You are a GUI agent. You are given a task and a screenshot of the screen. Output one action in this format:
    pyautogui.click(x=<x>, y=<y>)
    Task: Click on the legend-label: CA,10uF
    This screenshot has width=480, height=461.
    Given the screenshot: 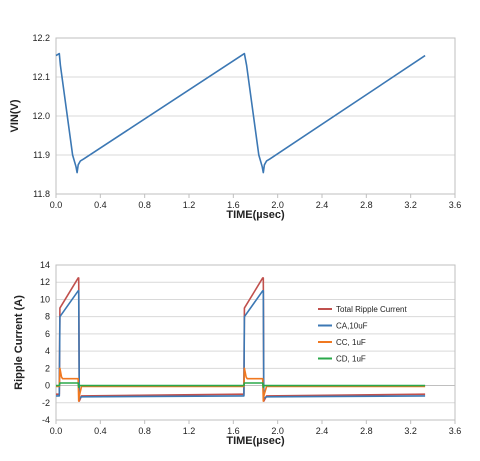 What is the action you would take?
    pyautogui.click(x=352, y=326)
    